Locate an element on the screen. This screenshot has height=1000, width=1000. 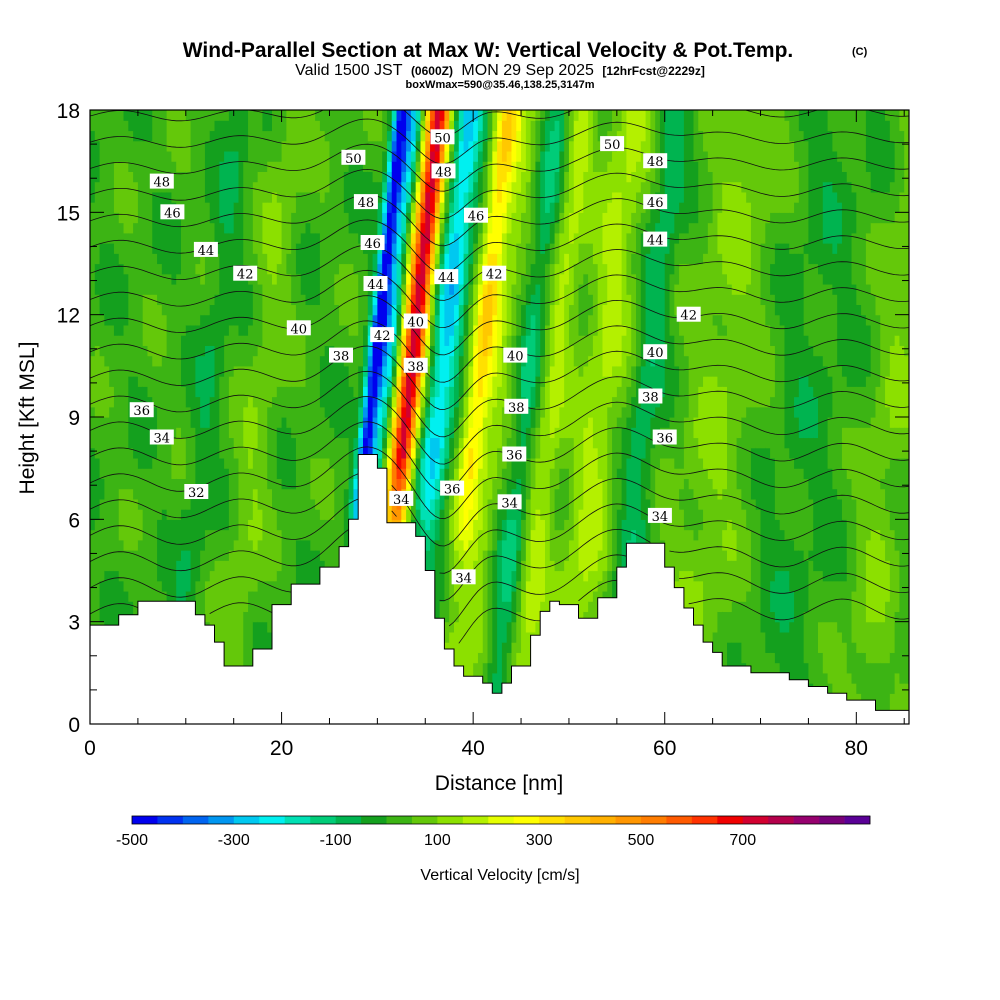
contour-label-text: 38 is located at coordinates (516, 408).